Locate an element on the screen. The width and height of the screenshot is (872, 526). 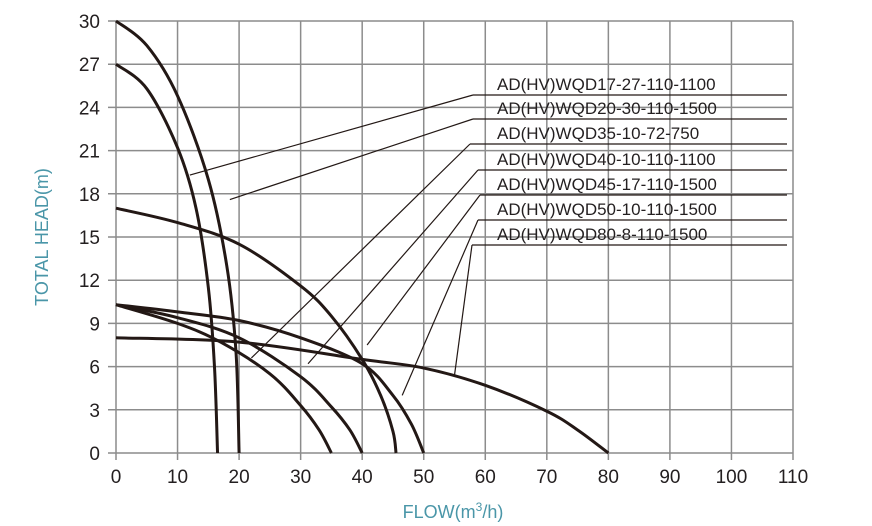
series-label: AD(HV)WQD50-10-110-1500 is located at coordinates (607, 209).